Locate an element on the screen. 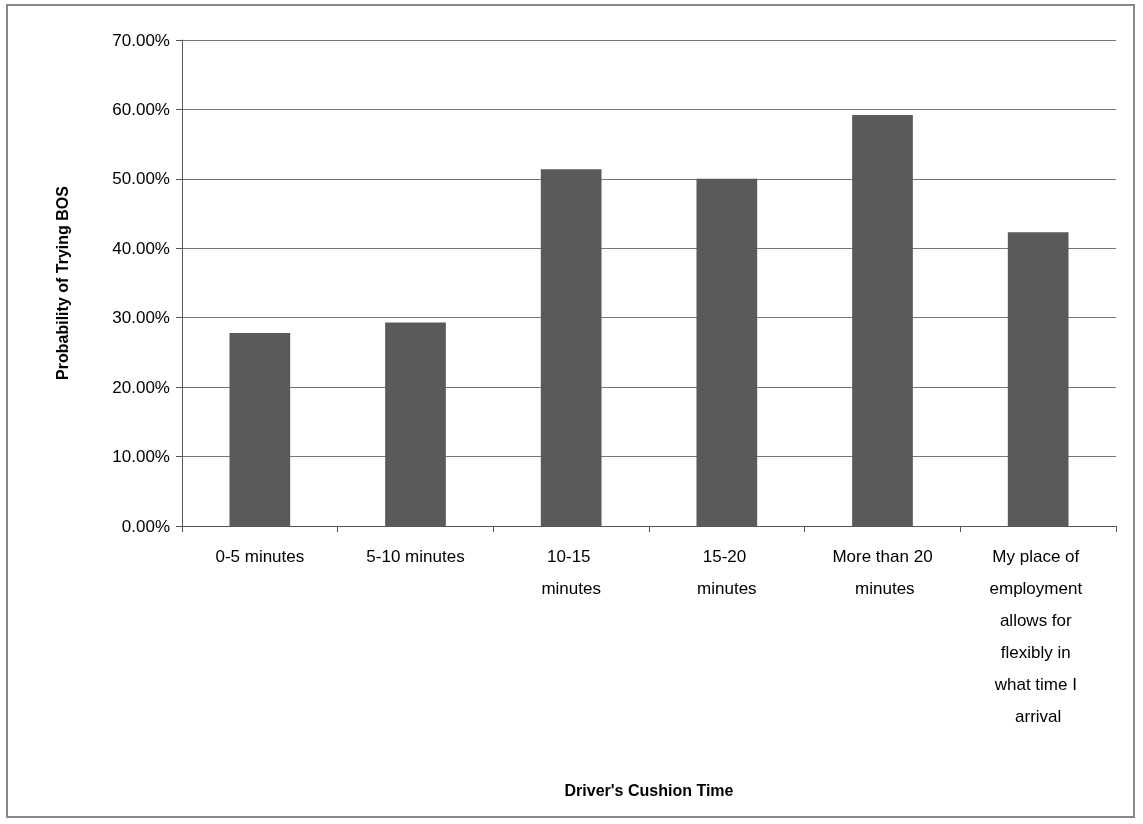 The image size is (1143, 824). y-tick-label: 30.00% is located at coordinates (141, 318).